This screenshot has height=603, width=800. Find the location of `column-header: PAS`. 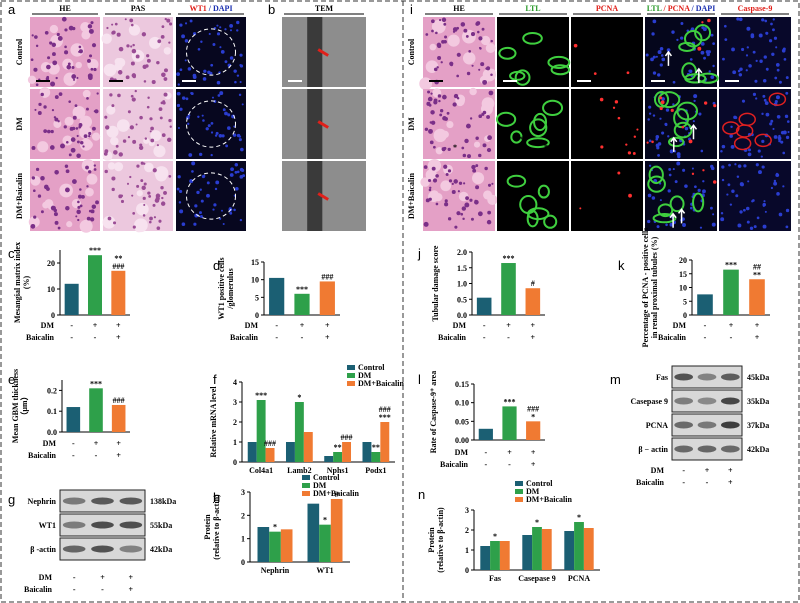

column-header: PAS is located at coordinates (138, 8).